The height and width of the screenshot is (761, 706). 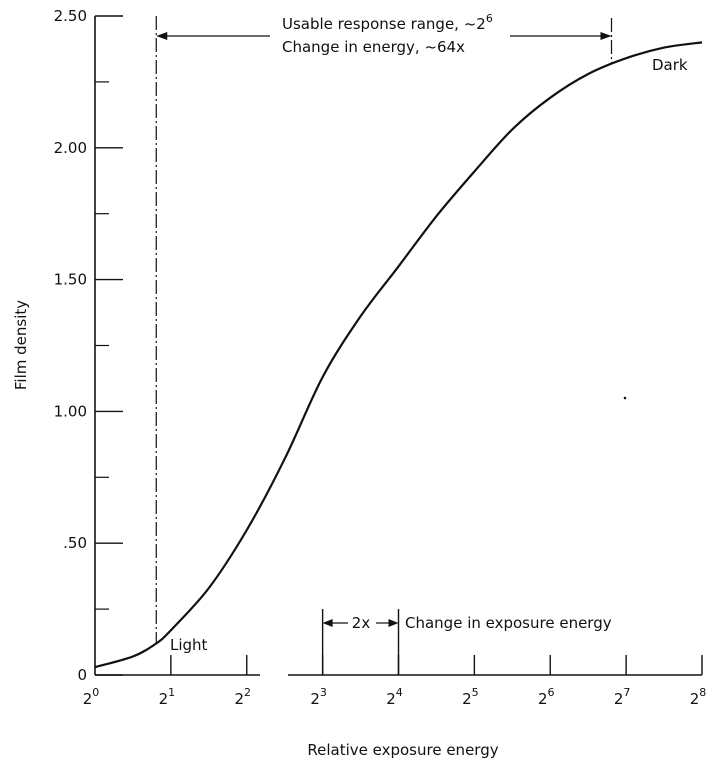 I want to click on y-tick-label-0: 0, so click(x=82, y=675).